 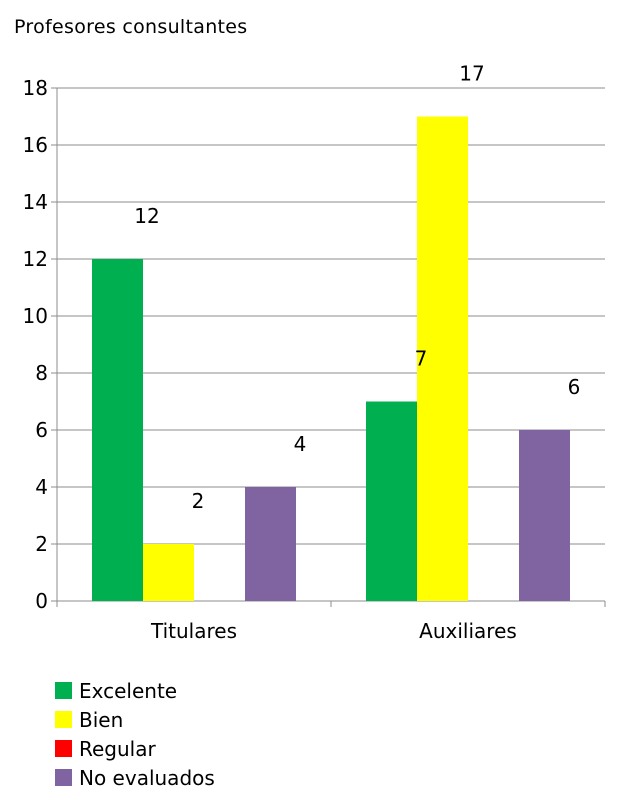 What do you see at coordinates (421, 359) in the screenshot?
I see `data-label: 7` at bounding box center [421, 359].